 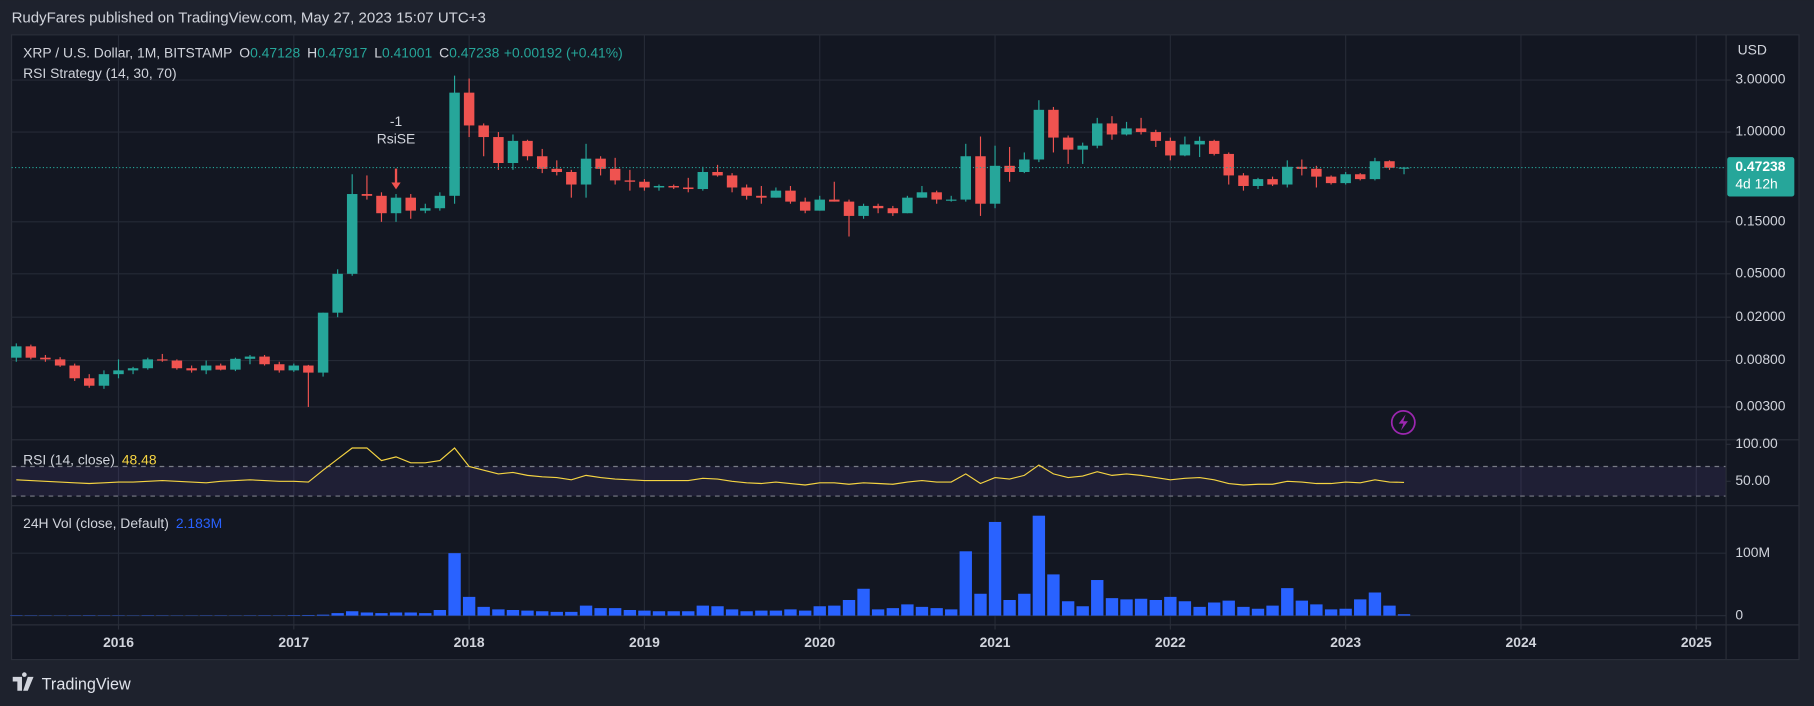 What do you see at coordinates (469, 642) in the screenshot?
I see `x-tick-label: 2018` at bounding box center [469, 642].